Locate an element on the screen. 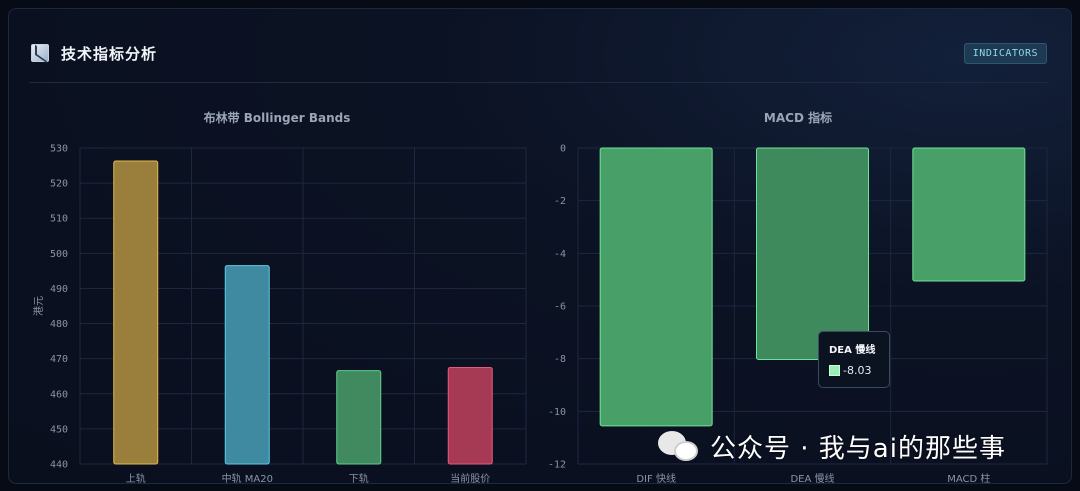 This screenshot has width=1080, height=491. x-tick-0-0: 上轨 is located at coordinates (136, 478).